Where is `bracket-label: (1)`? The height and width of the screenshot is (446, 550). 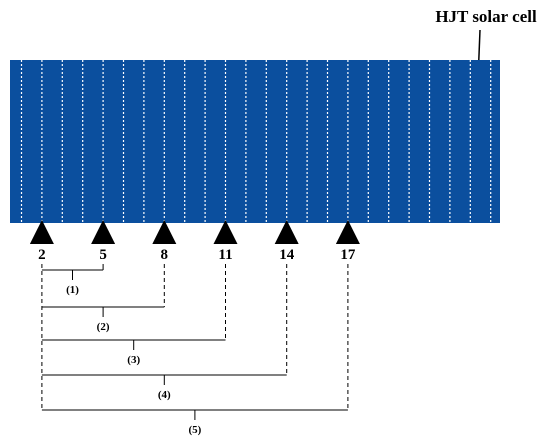 bracket-label: (1) is located at coordinates (72, 290).